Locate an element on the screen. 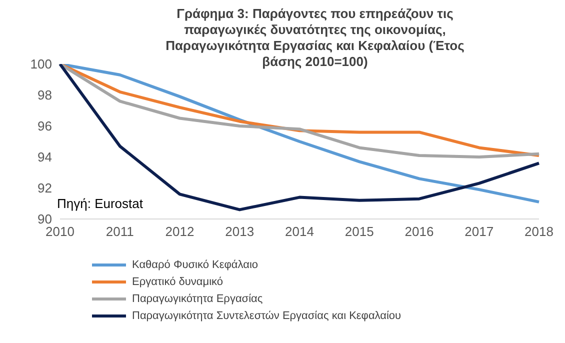 The width and height of the screenshot is (565, 343). x-tick-label: 2010 is located at coordinates (60, 232).